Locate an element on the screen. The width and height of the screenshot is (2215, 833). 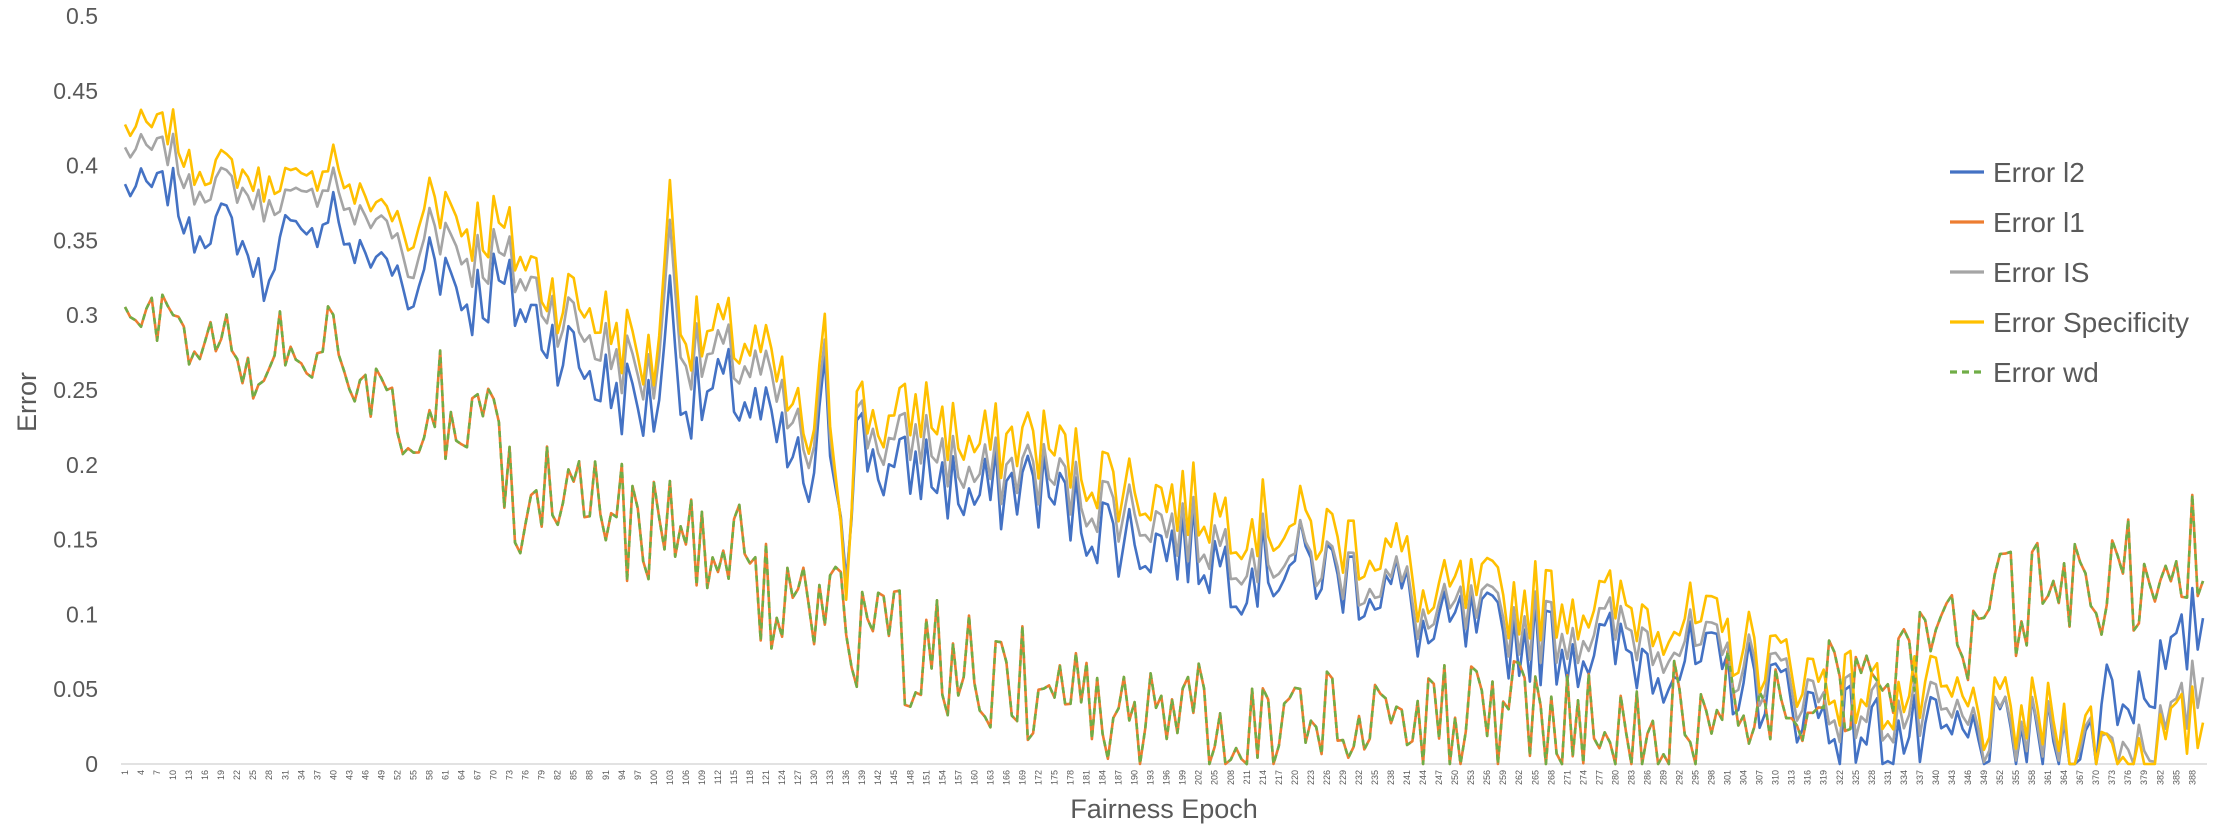
x-tick-label: 160 is located at coordinates (974, 777).